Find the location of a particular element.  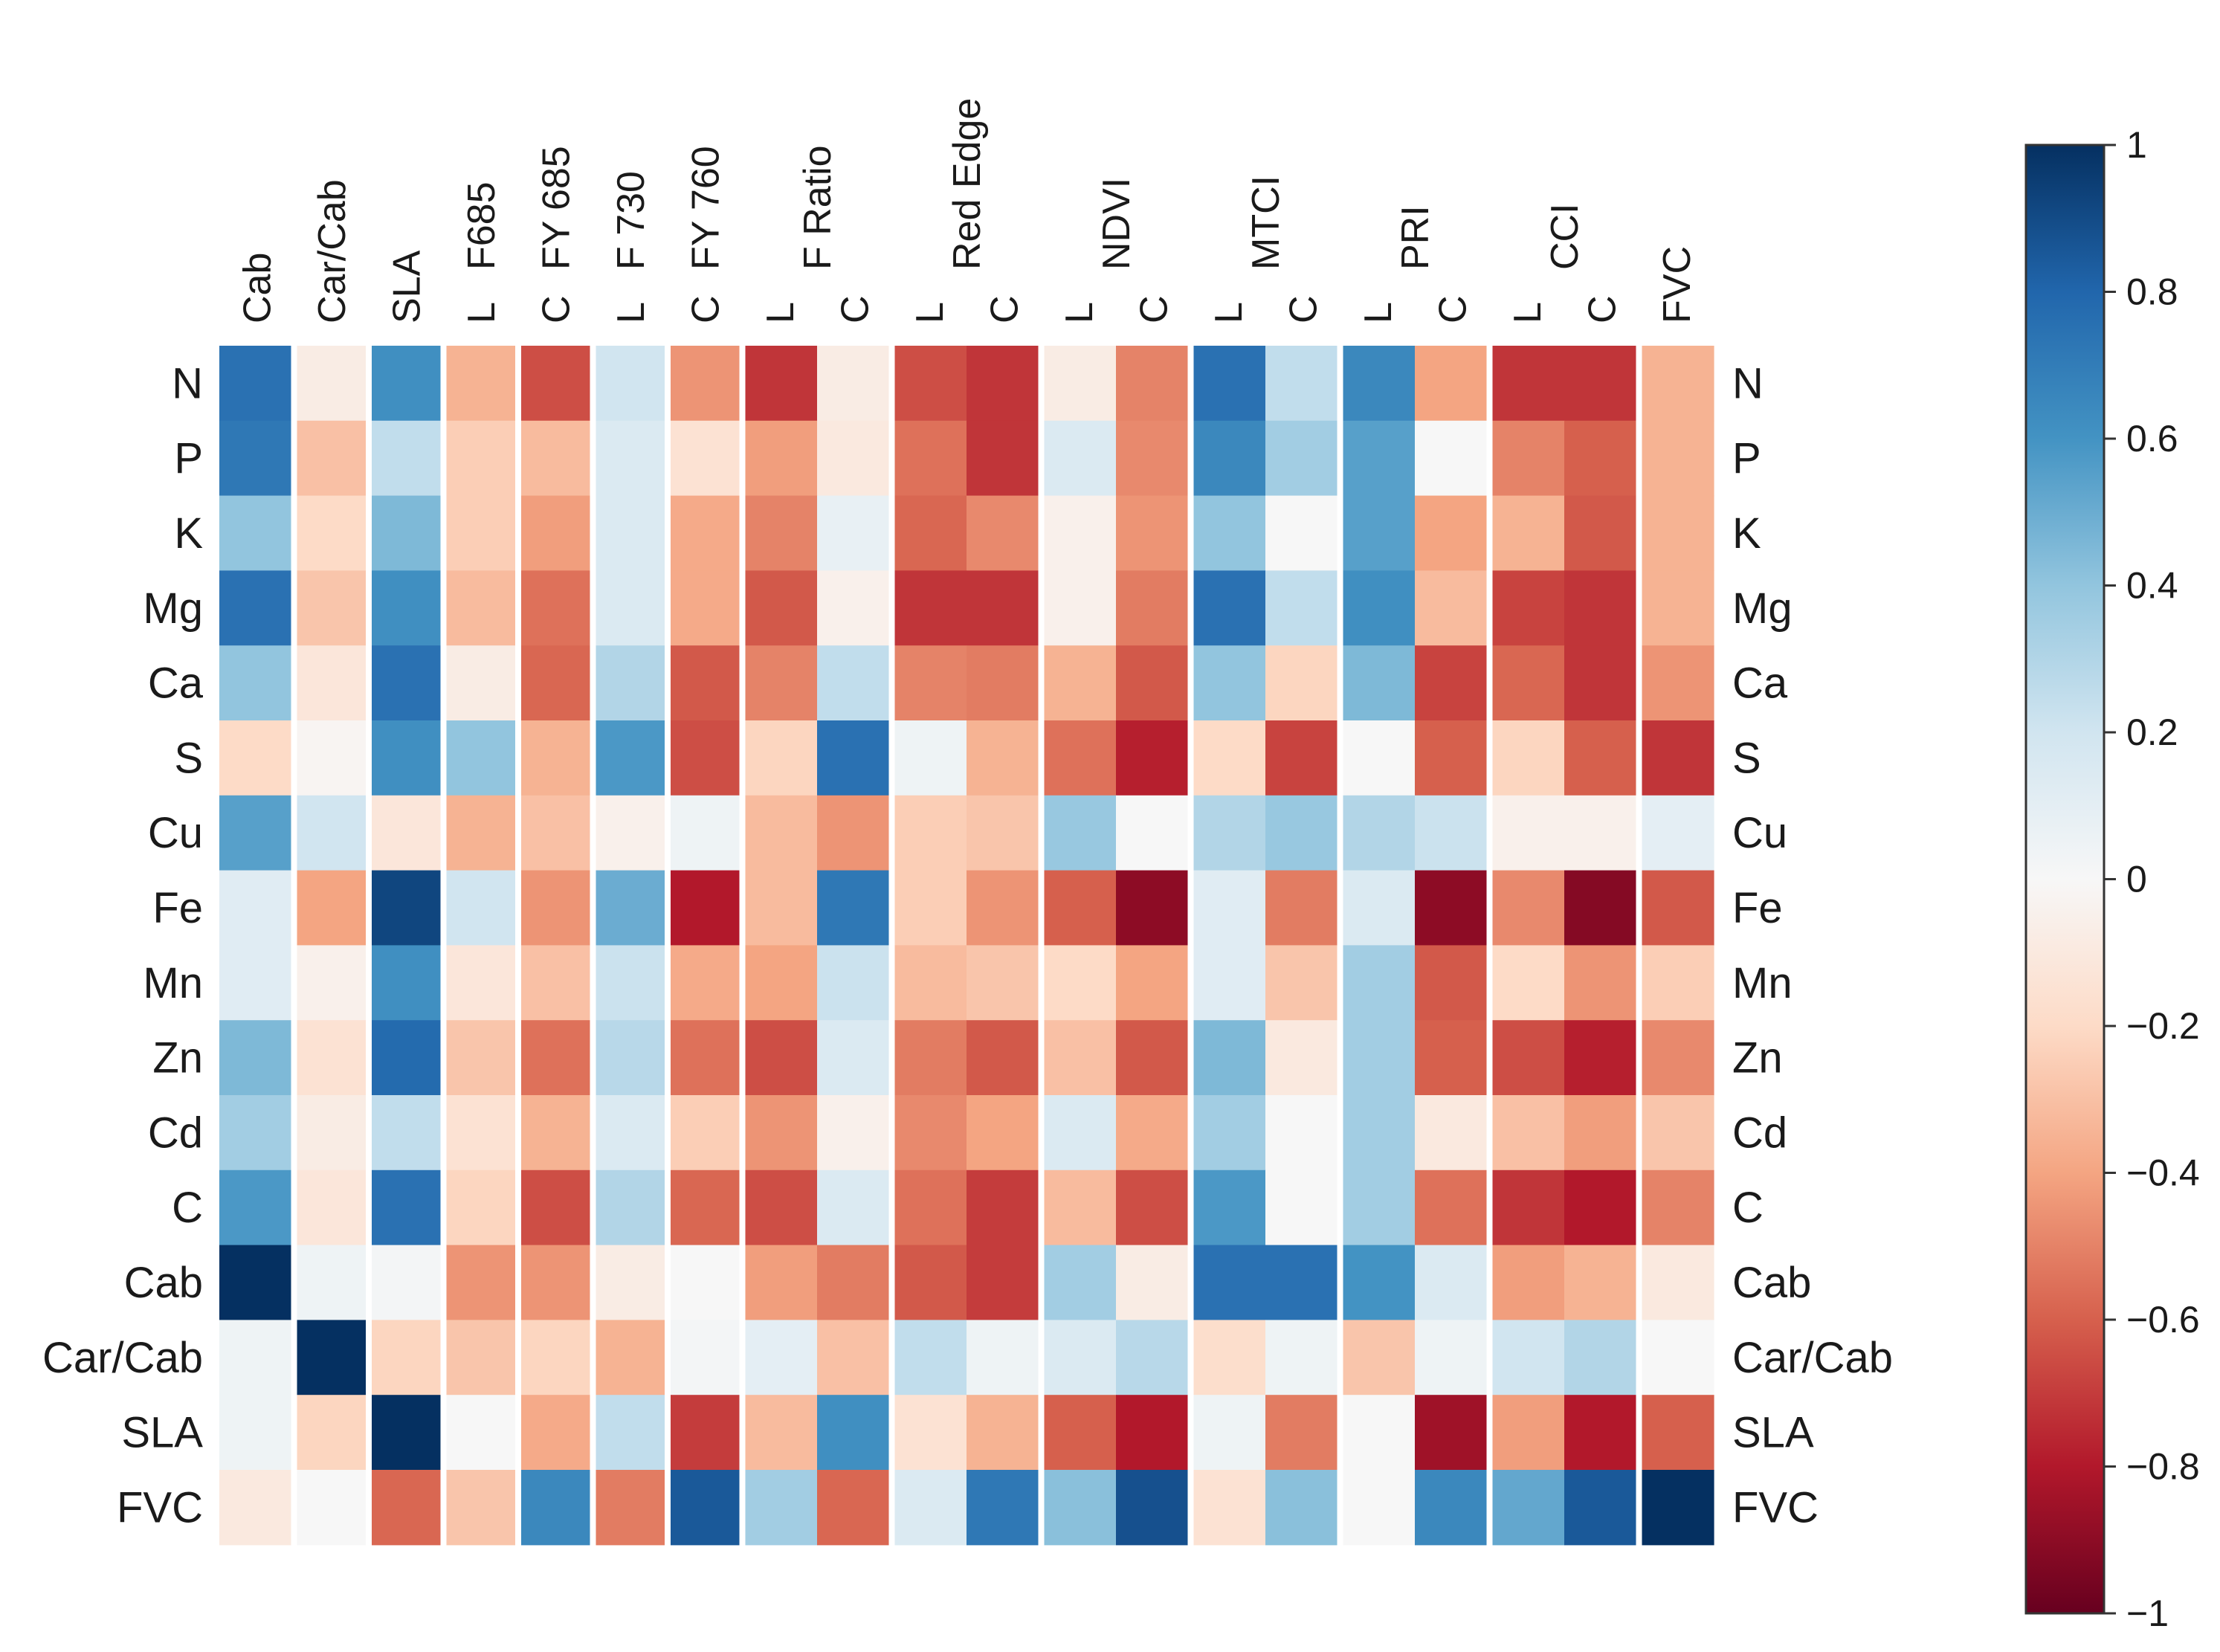

row-label-right: Mn is located at coordinates (1763, 983).